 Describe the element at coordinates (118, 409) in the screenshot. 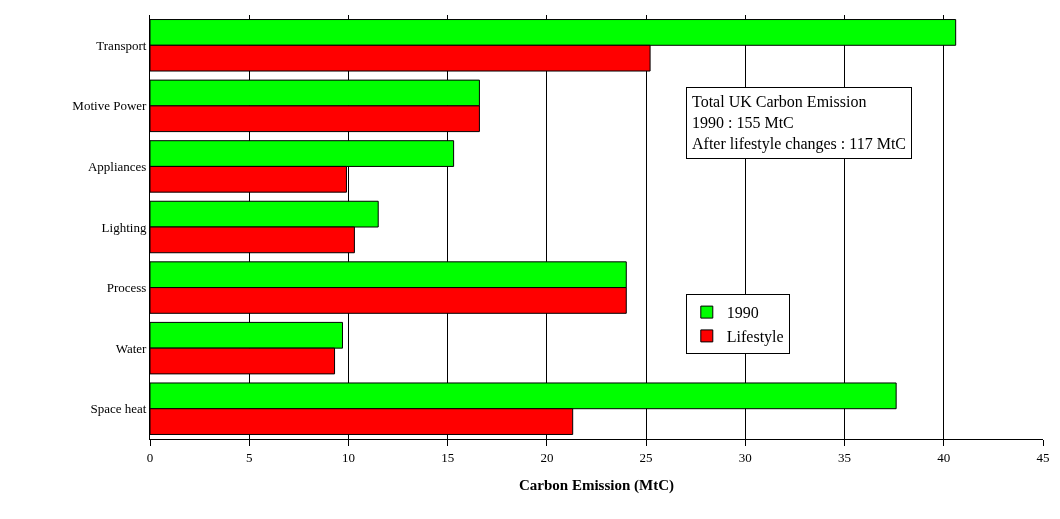

I see `y-tick-label: Space heat` at that location.